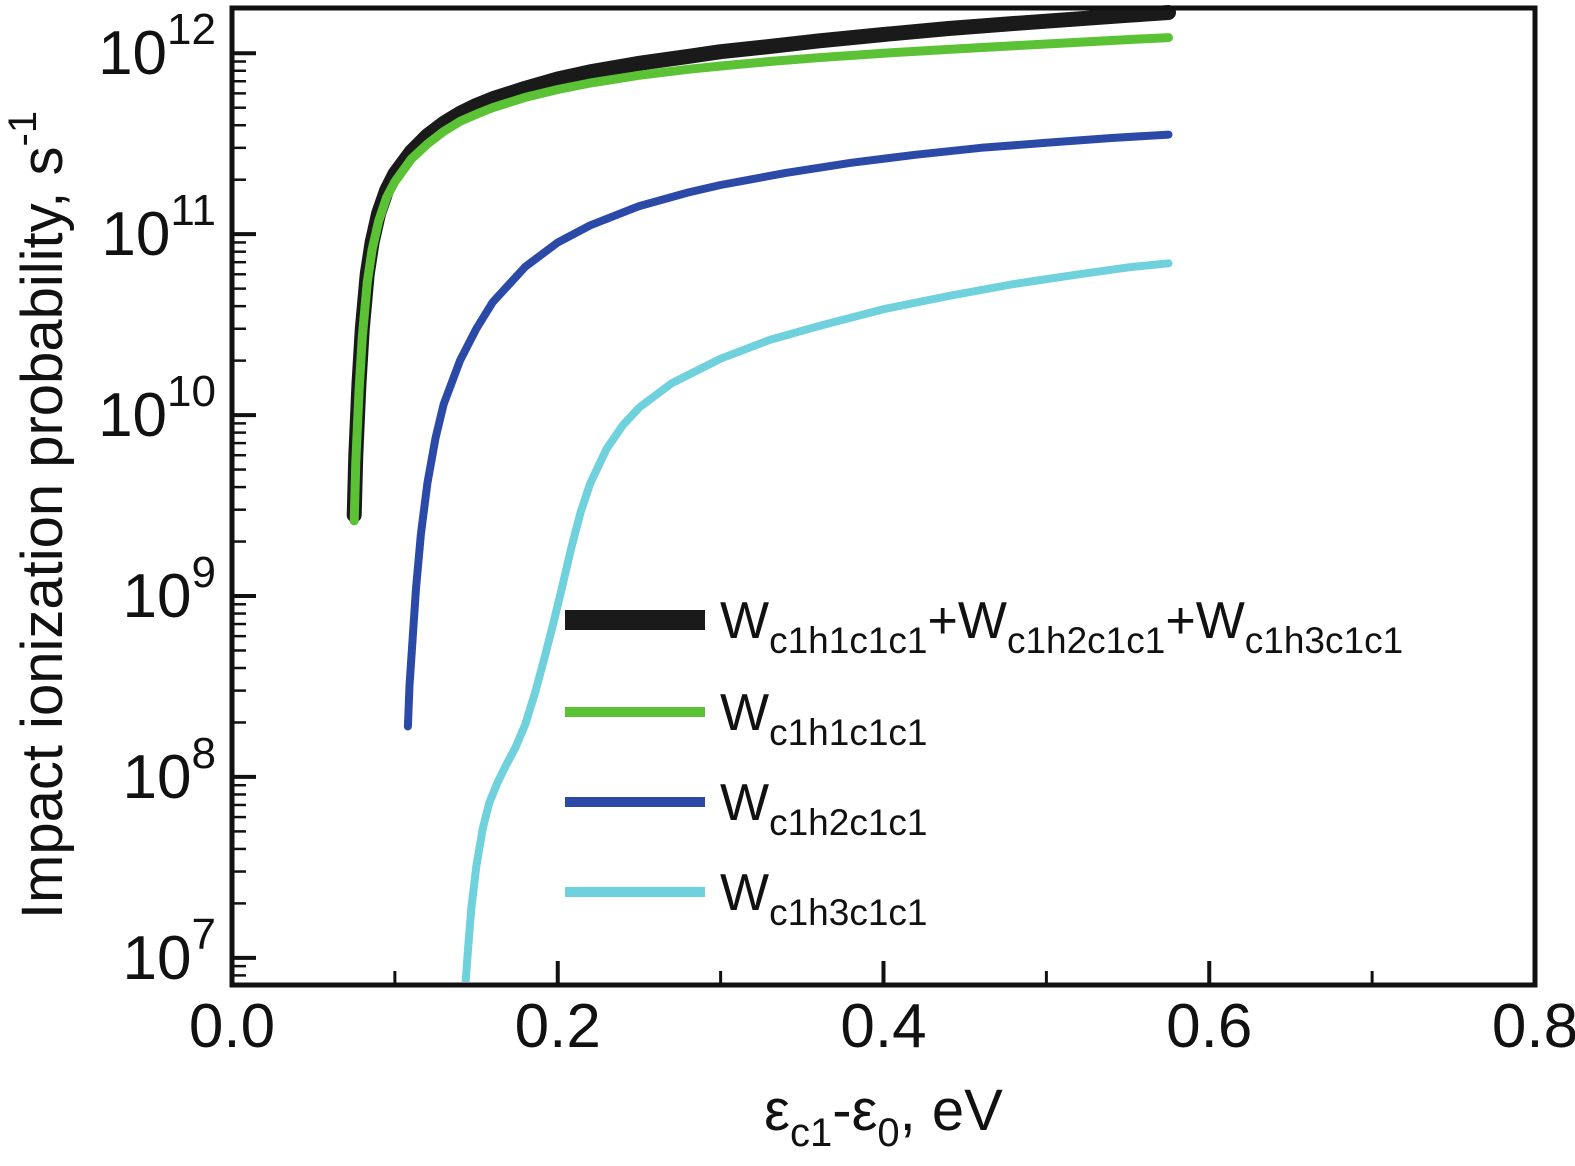 This screenshot has height=1166, width=1575. What do you see at coordinates (169, 951) in the screenshot?
I see `y-tick-label: 10⁷` at bounding box center [169, 951].